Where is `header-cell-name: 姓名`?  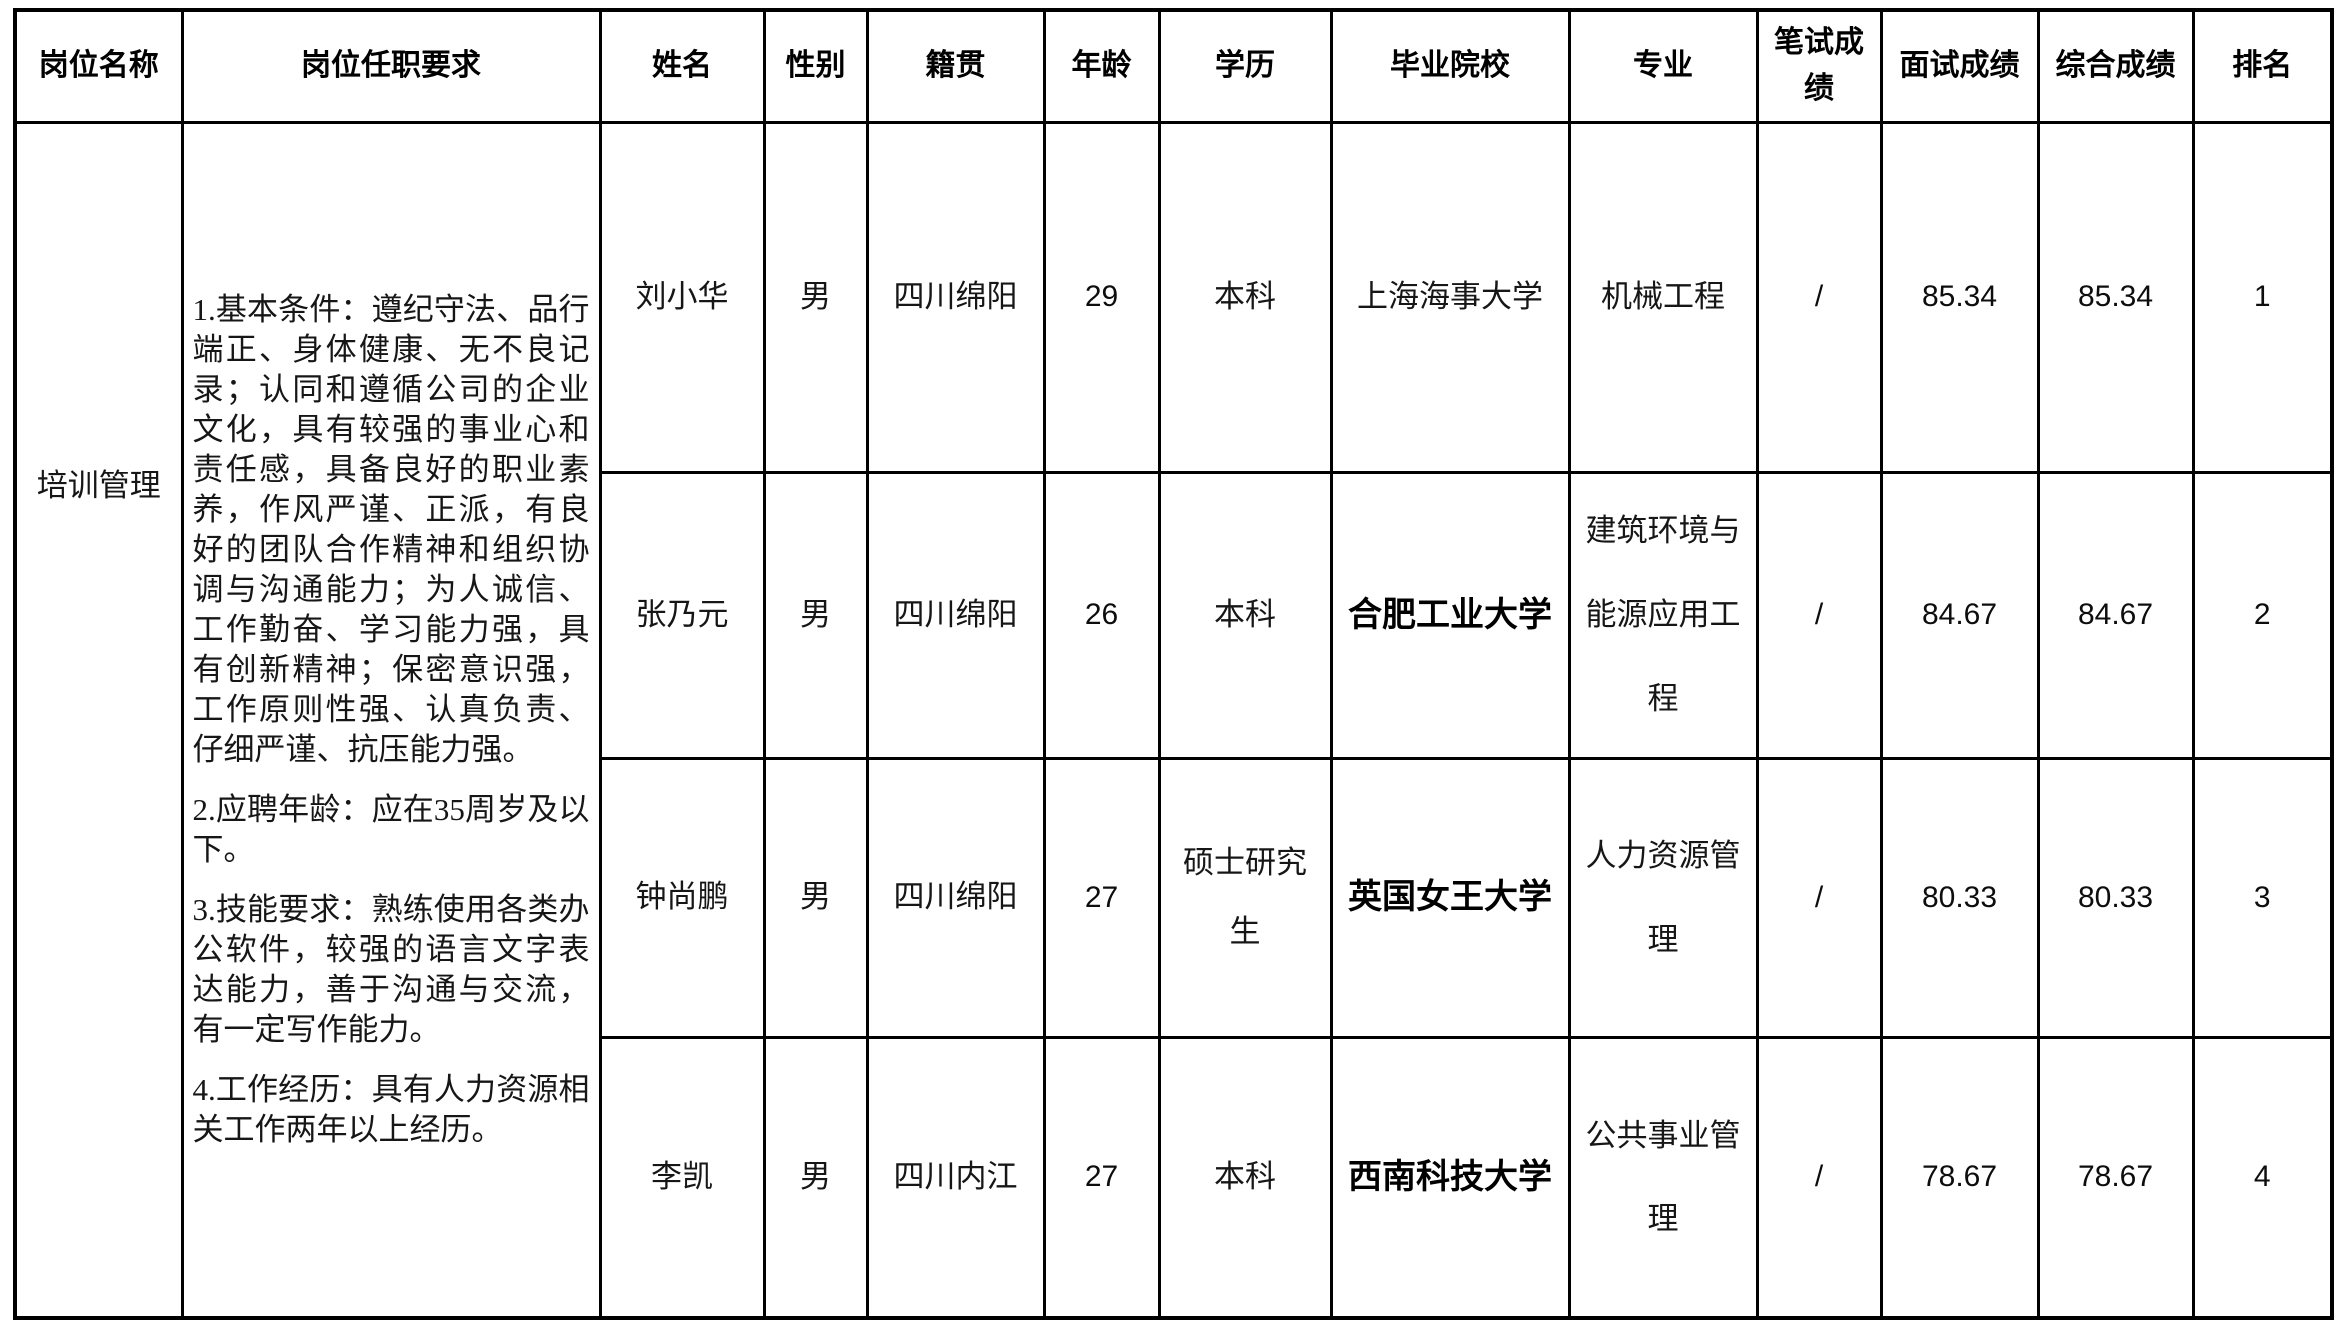
header-cell-name: 姓名 is located at coordinates (682, 66).